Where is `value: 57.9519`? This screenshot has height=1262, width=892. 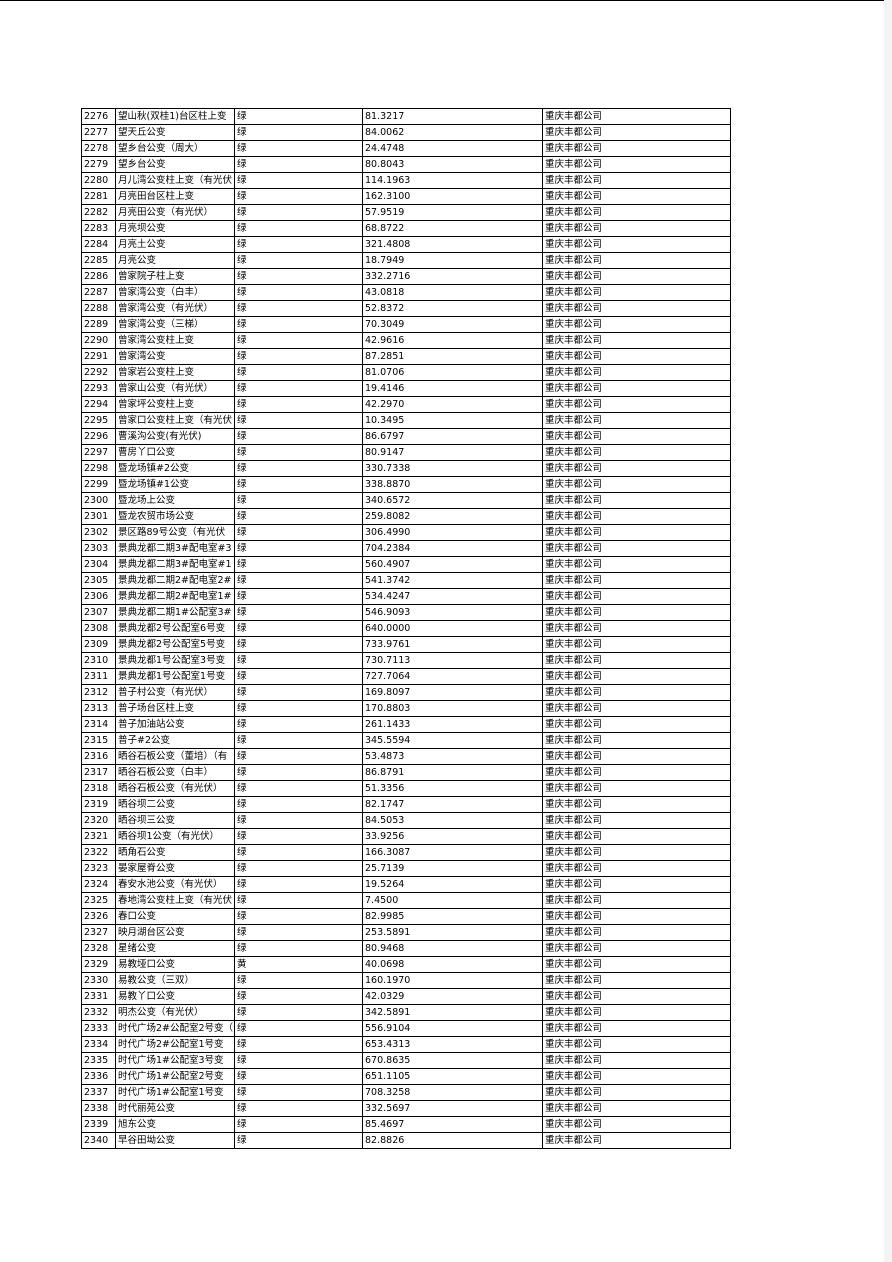
value: 57.9519 is located at coordinates (452, 212).